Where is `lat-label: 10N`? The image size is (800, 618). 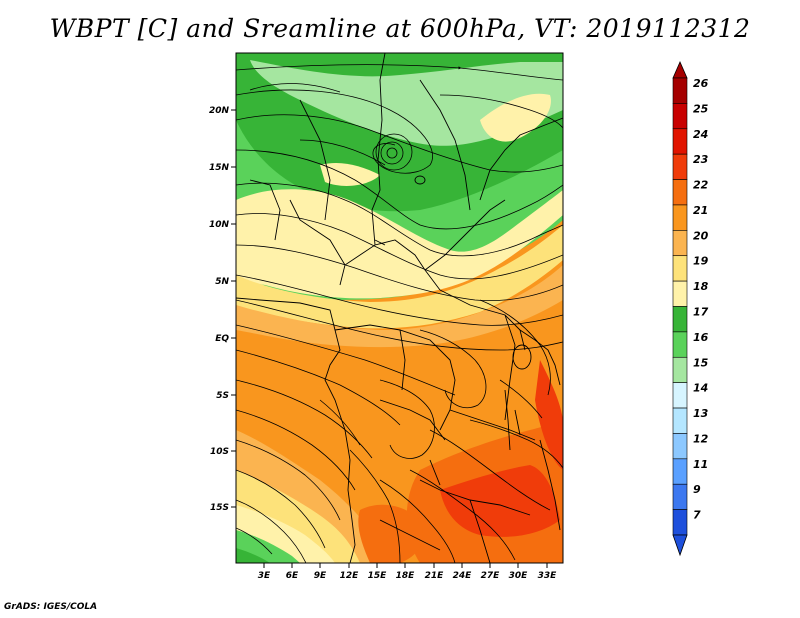
lat-label: 10N is located at coordinates (219, 225).